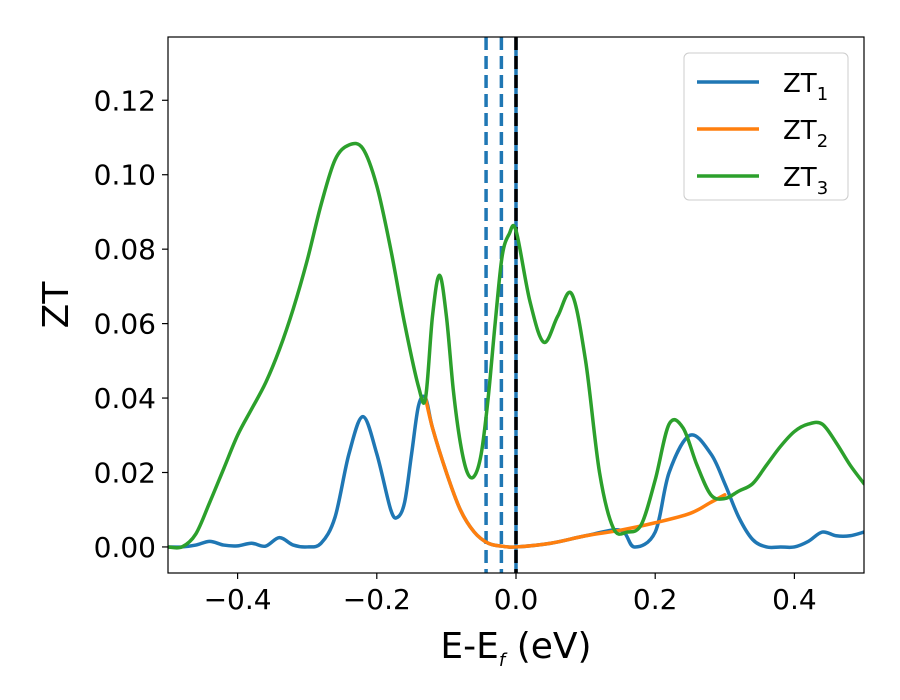  Describe the element at coordinates (125, 473) in the screenshot. I see `y-tick-label: 0.02` at that location.